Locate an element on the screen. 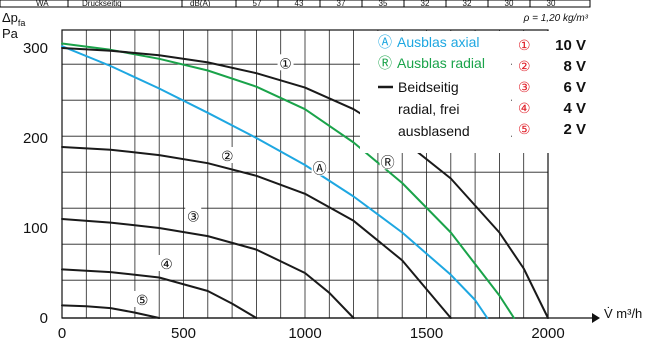 This screenshot has width=652, height=345. curve-marker: ② is located at coordinates (227, 156).